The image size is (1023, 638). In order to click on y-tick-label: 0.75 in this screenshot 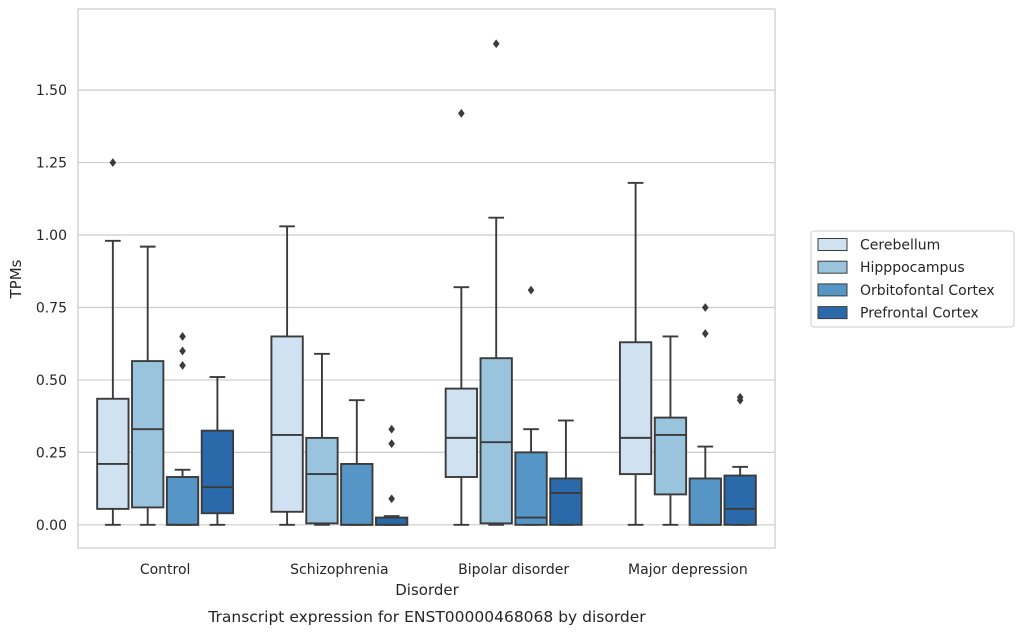, I will do `click(51, 308)`.